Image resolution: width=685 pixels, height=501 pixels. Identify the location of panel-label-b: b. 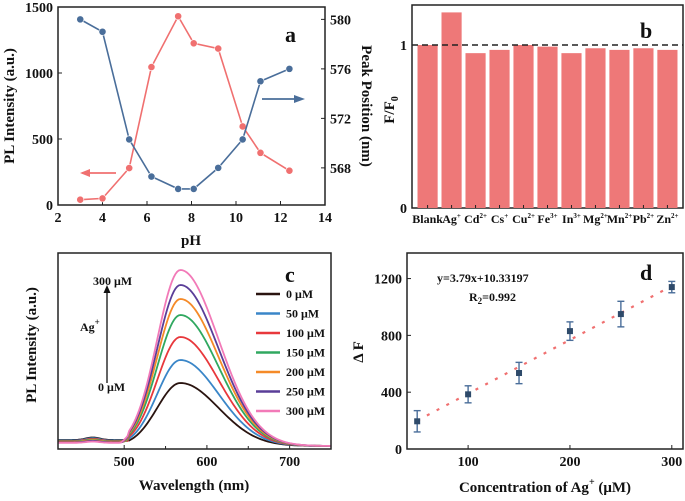
(646, 30).